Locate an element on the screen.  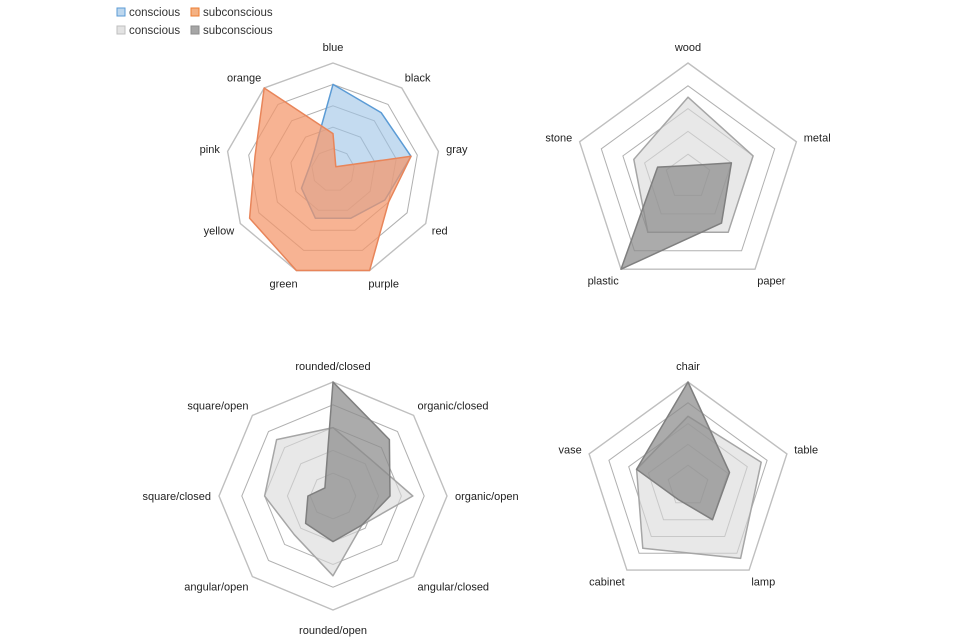
axis-label: wood is located at coordinates (687, 48).